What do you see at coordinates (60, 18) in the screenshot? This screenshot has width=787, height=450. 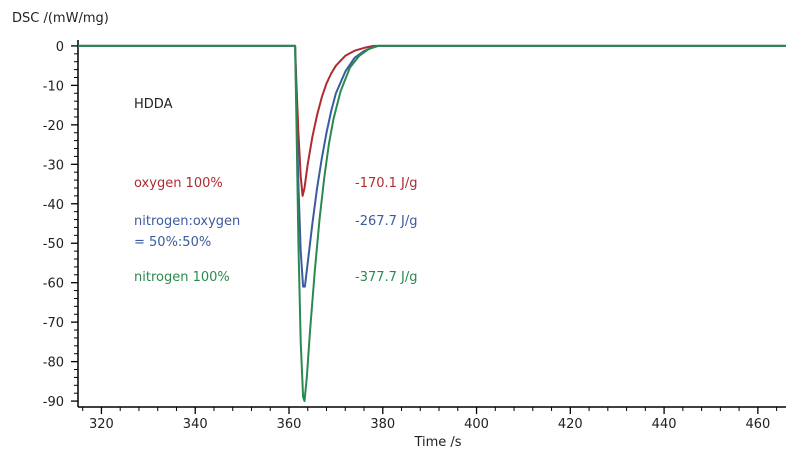 I see `y-axis-label: DSC /(mW/mg)` at bounding box center [60, 18].